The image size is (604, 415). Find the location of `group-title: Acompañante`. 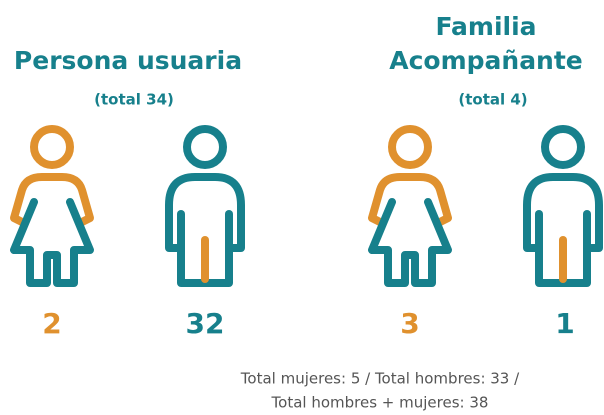

group-title: Acompañante is located at coordinates (486, 60).